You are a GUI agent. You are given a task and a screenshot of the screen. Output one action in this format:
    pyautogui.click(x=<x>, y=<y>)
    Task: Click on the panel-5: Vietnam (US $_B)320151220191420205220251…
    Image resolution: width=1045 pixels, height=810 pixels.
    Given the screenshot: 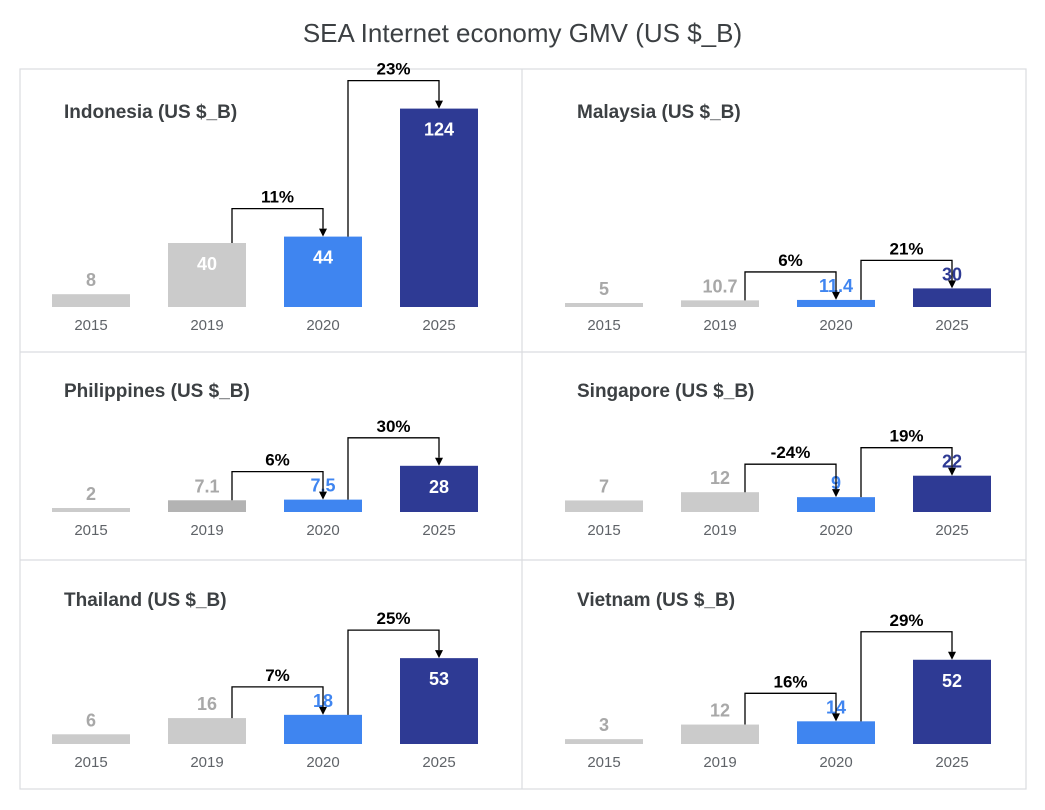 What is the action you would take?
    pyautogui.click(x=778, y=680)
    